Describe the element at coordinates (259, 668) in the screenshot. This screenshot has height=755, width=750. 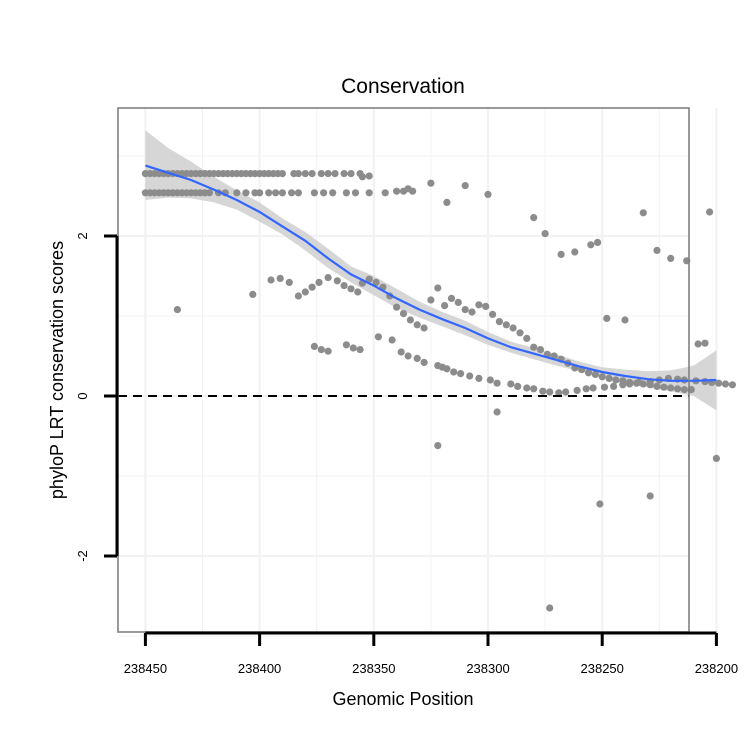
I see `x-tick-label: 238400` at that location.